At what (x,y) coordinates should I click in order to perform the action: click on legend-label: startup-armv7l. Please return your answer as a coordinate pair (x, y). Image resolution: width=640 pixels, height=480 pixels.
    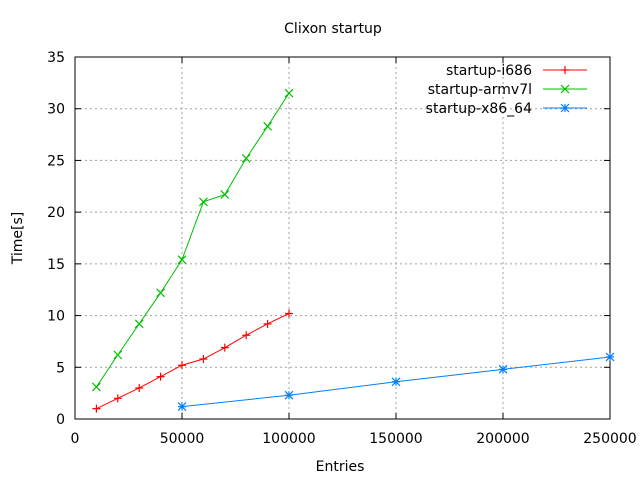
    Looking at the image, I should click on (480, 90).